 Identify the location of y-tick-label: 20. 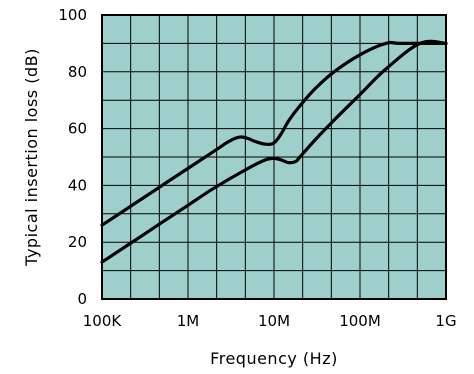
(77, 242).